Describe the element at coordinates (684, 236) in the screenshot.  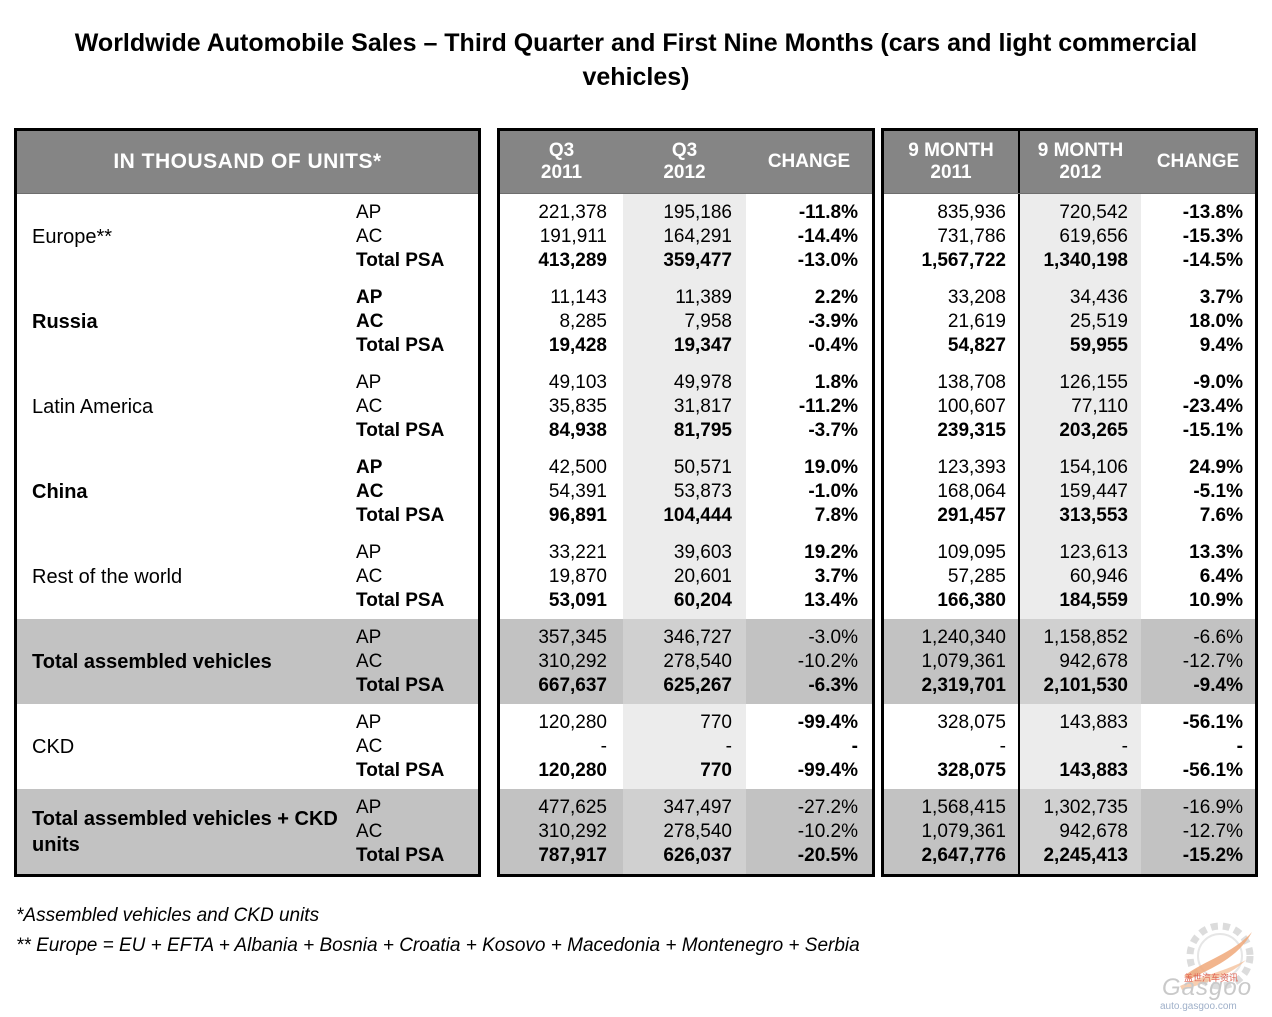
I see `value-column: 195,186 164,291 359,477` at that location.